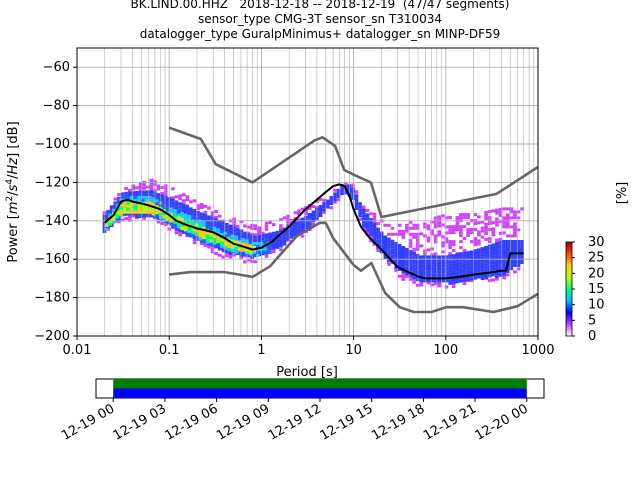  What do you see at coordinates (140, 422) in the screenshot?
I see `timeline-tick-label: 12-19 03` at bounding box center [140, 422].